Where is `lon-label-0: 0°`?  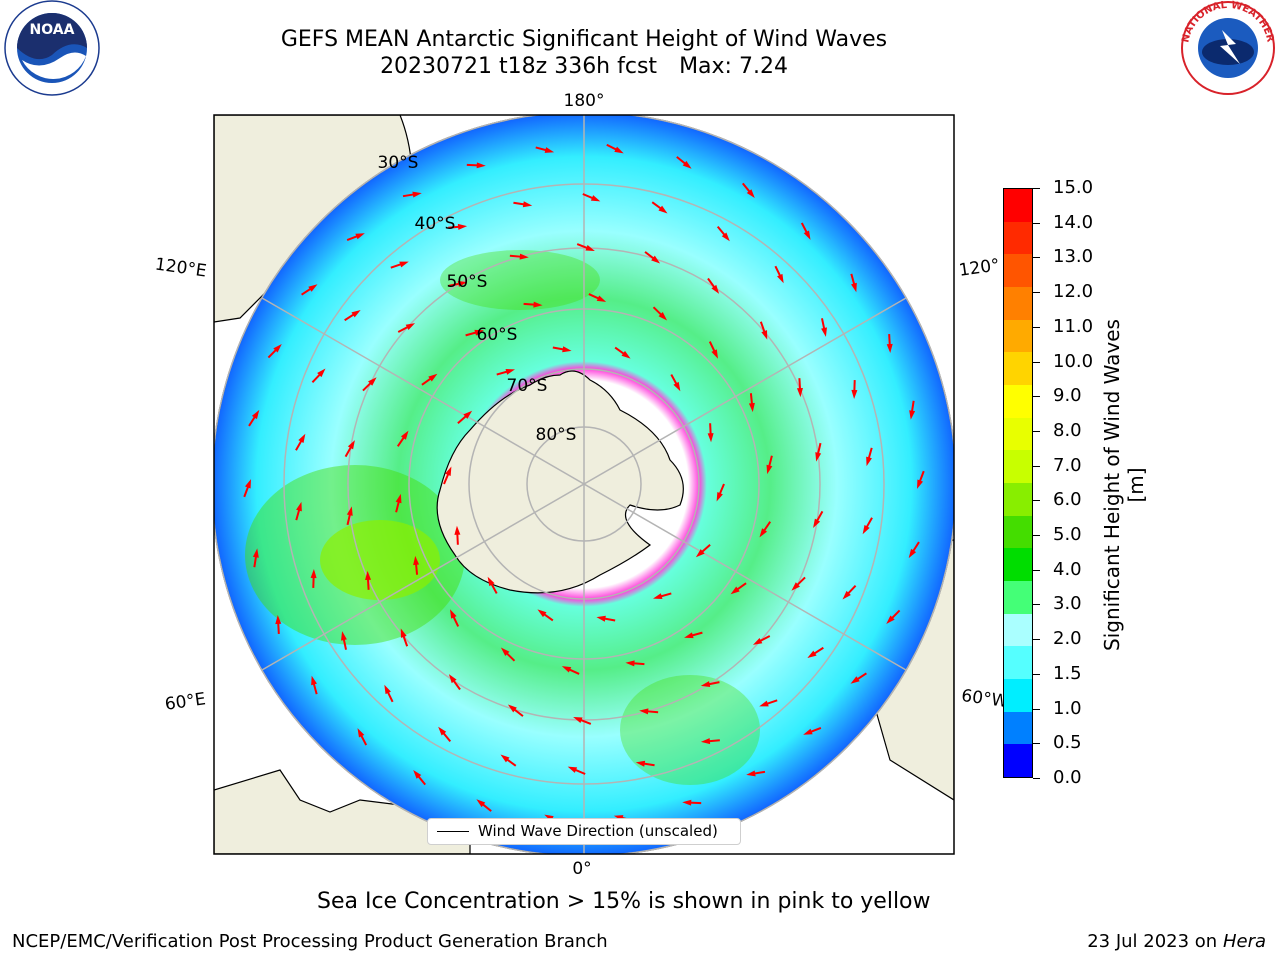 lon-label-0: 0° is located at coordinates (581, 869).